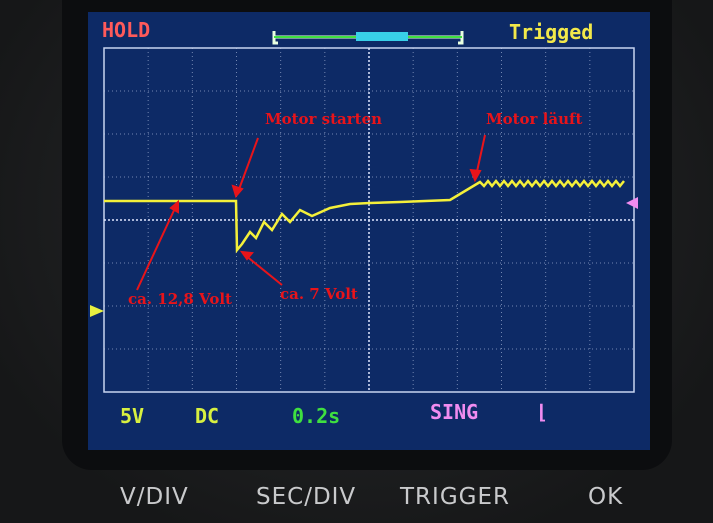 This screenshot has height=523, width=713. I want to click on annotation-motor-running: Motor läuft, so click(534, 119).